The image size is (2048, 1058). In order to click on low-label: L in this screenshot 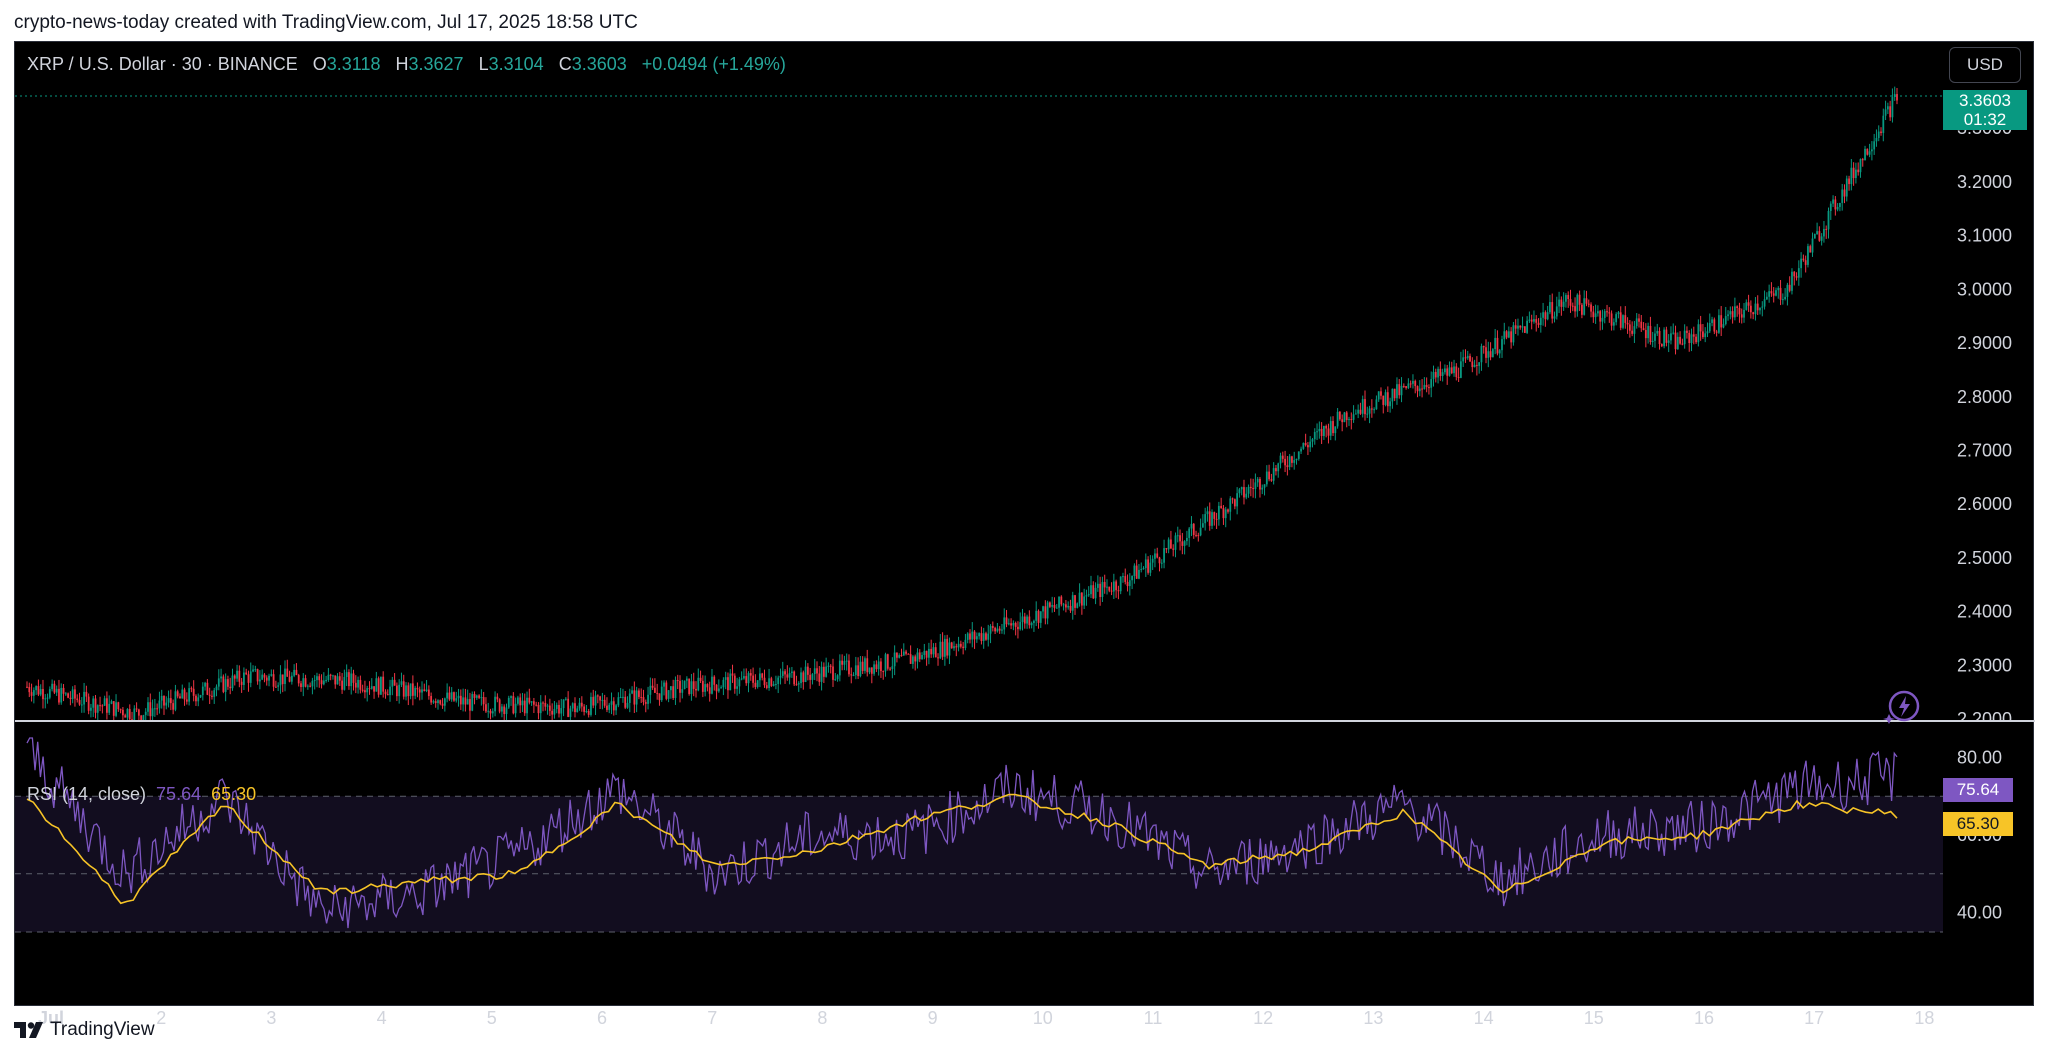, I will do `click(483, 64)`.